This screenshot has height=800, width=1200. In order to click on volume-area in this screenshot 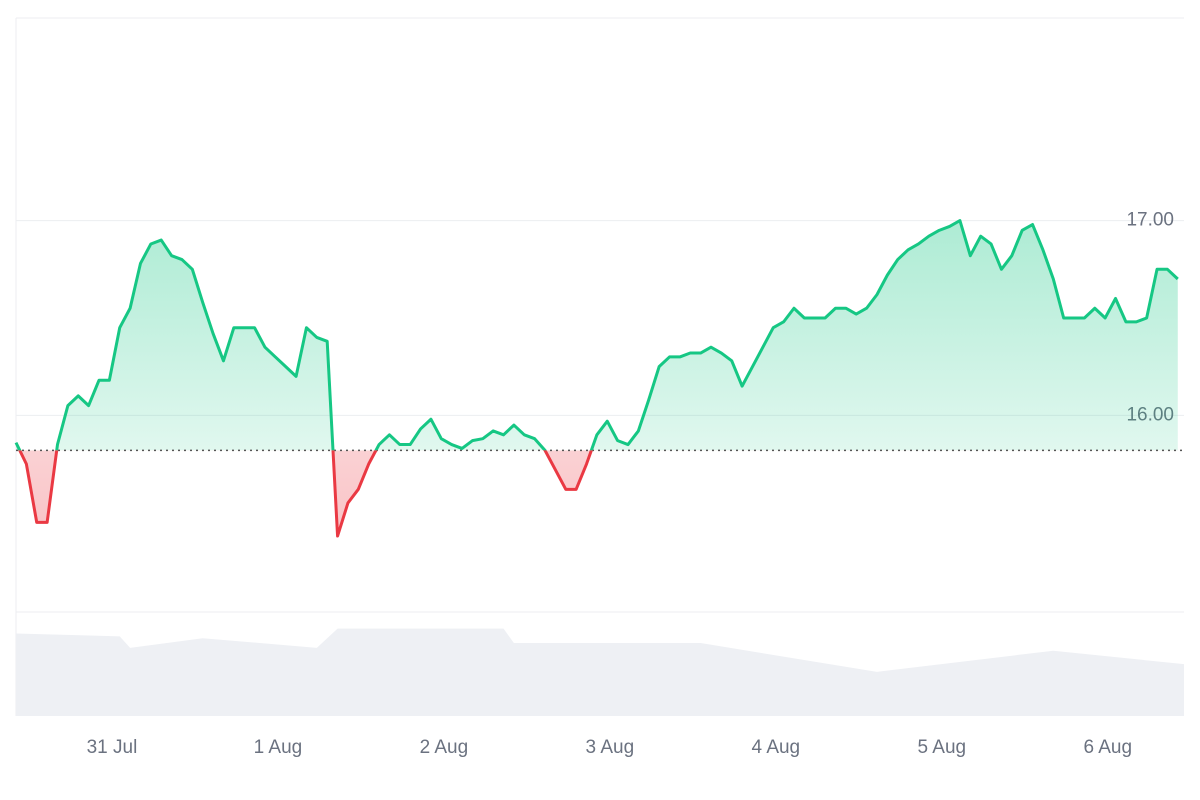, I will do `click(600, 672)`.